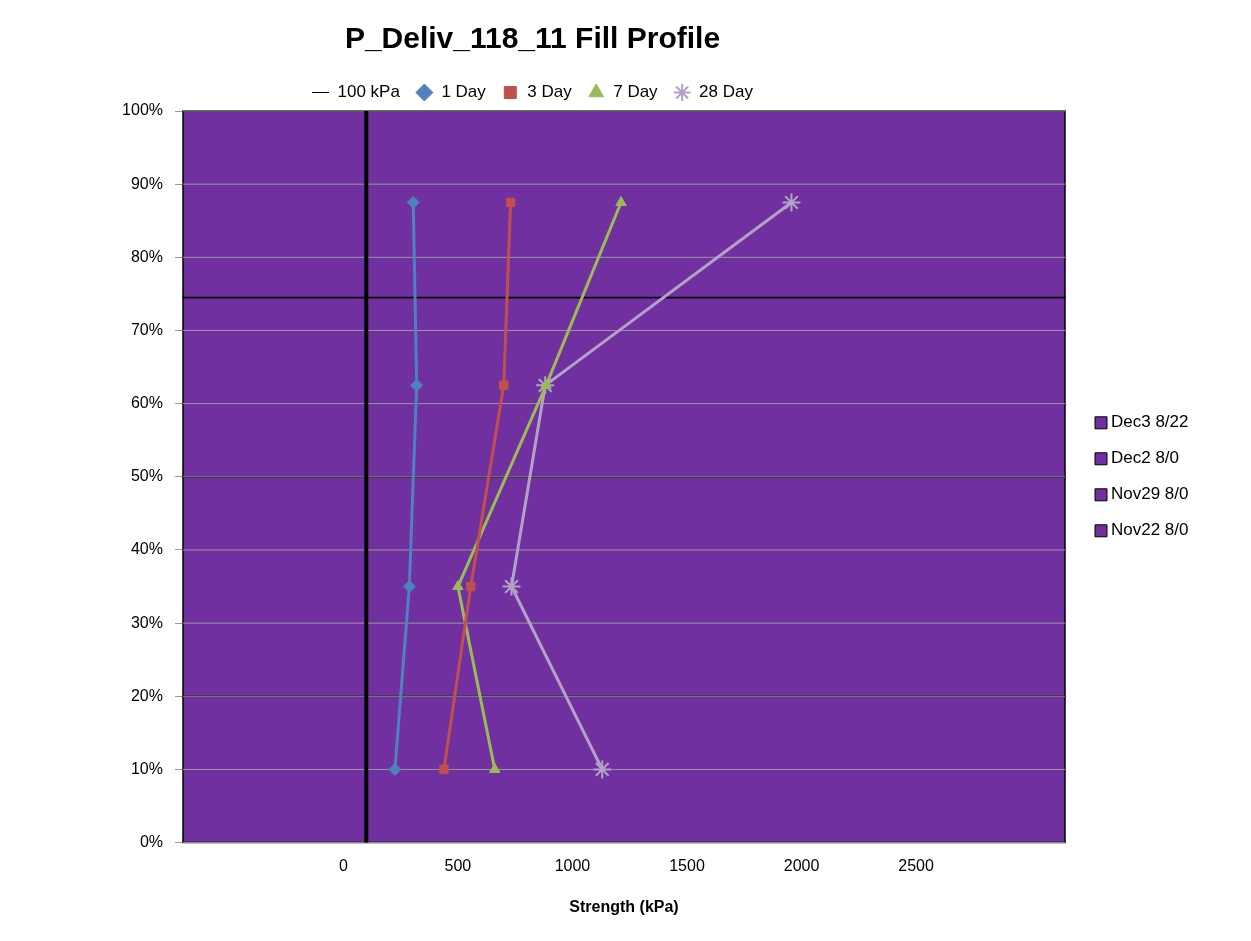 The image size is (1251, 941). Describe the element at coordinates (146, 622) in the screenshot. I see `y-tick-label: 30%` at that location.